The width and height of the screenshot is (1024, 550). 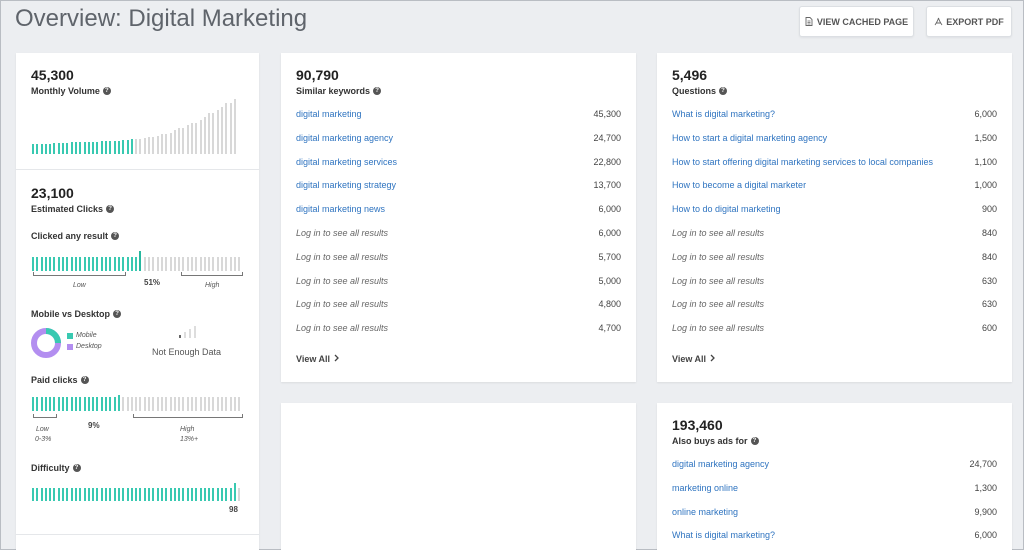 I want to click on keyword-link: How to start a digital marketing agency, so click(x=750, y=137).